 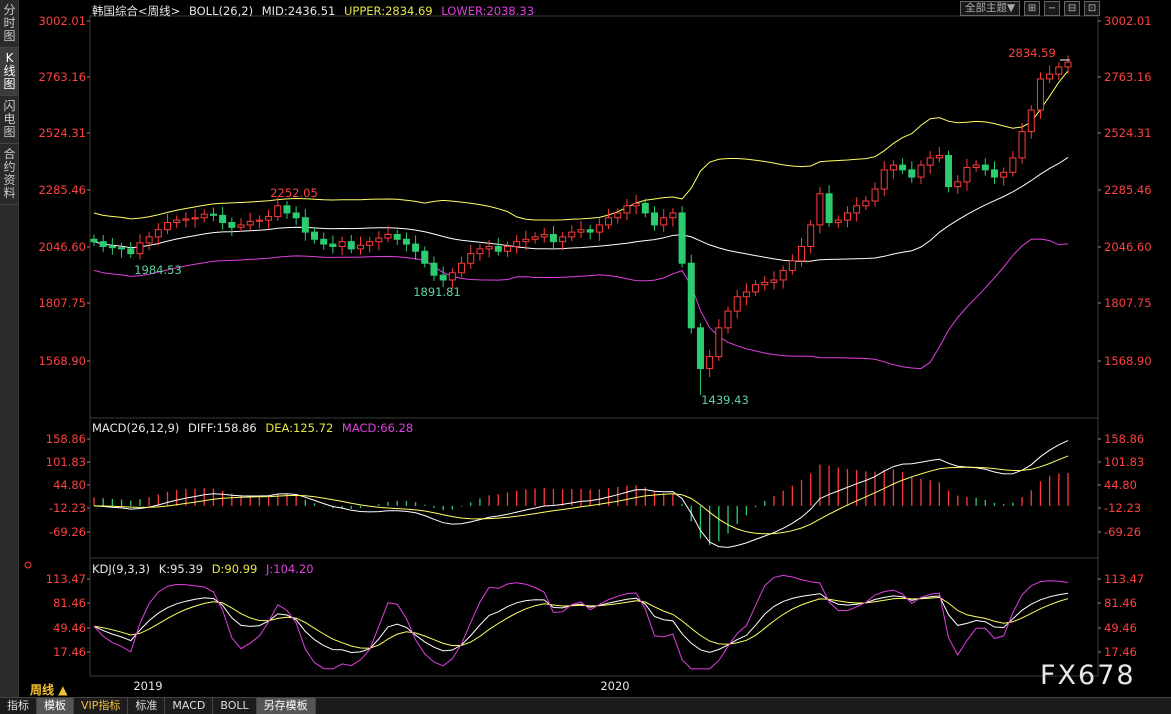 What do you see at coordinates (18, 706) in the screenshot?
I see `tab-indicators: 指标` at bounding box center [18, 706].